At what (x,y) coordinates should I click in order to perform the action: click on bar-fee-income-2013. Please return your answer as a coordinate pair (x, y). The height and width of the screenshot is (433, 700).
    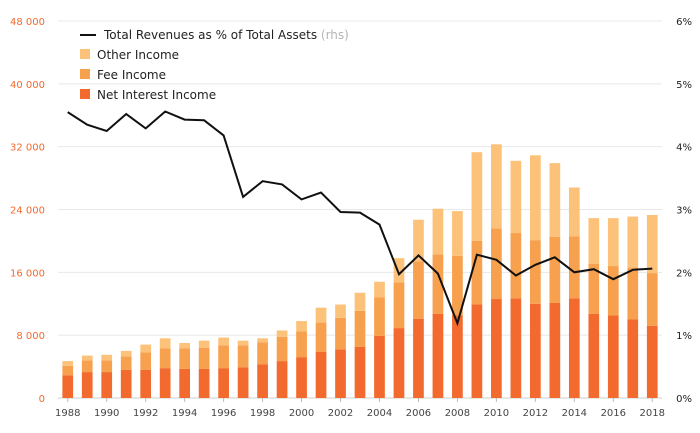
    Looking at the image, I should click on (555, 269).